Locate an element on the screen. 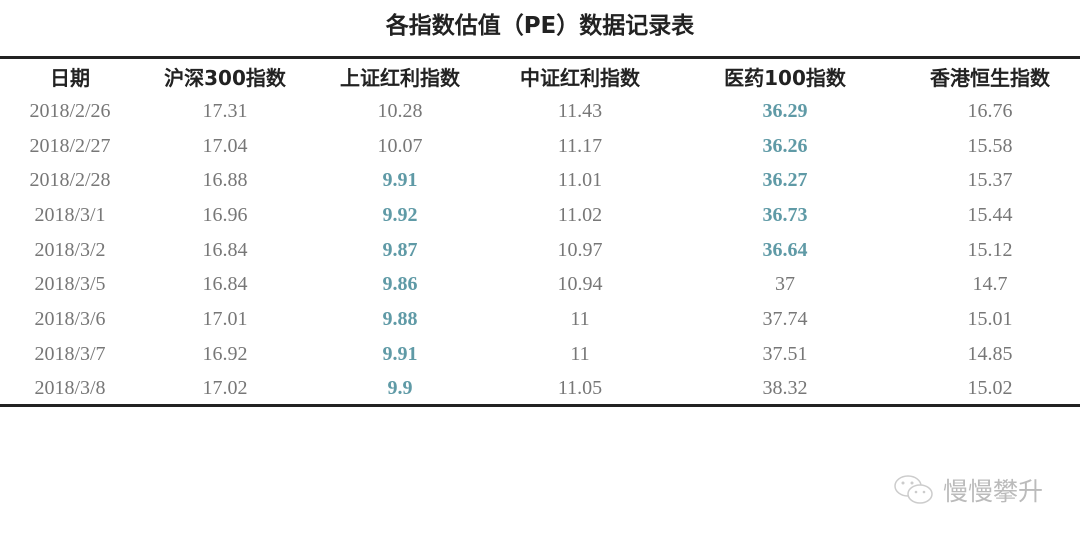  pe-value-cell: 11.17 is located at coordinates (580, 145).